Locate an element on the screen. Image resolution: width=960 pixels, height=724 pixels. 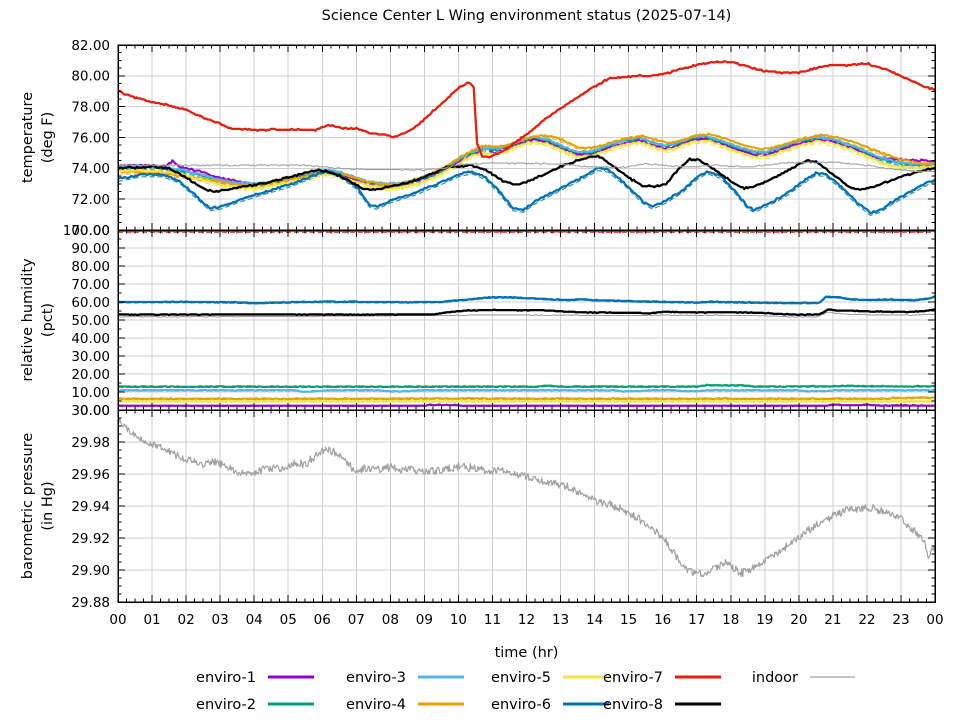
x-tick-label: 11 is located at coordinates (492, 620).